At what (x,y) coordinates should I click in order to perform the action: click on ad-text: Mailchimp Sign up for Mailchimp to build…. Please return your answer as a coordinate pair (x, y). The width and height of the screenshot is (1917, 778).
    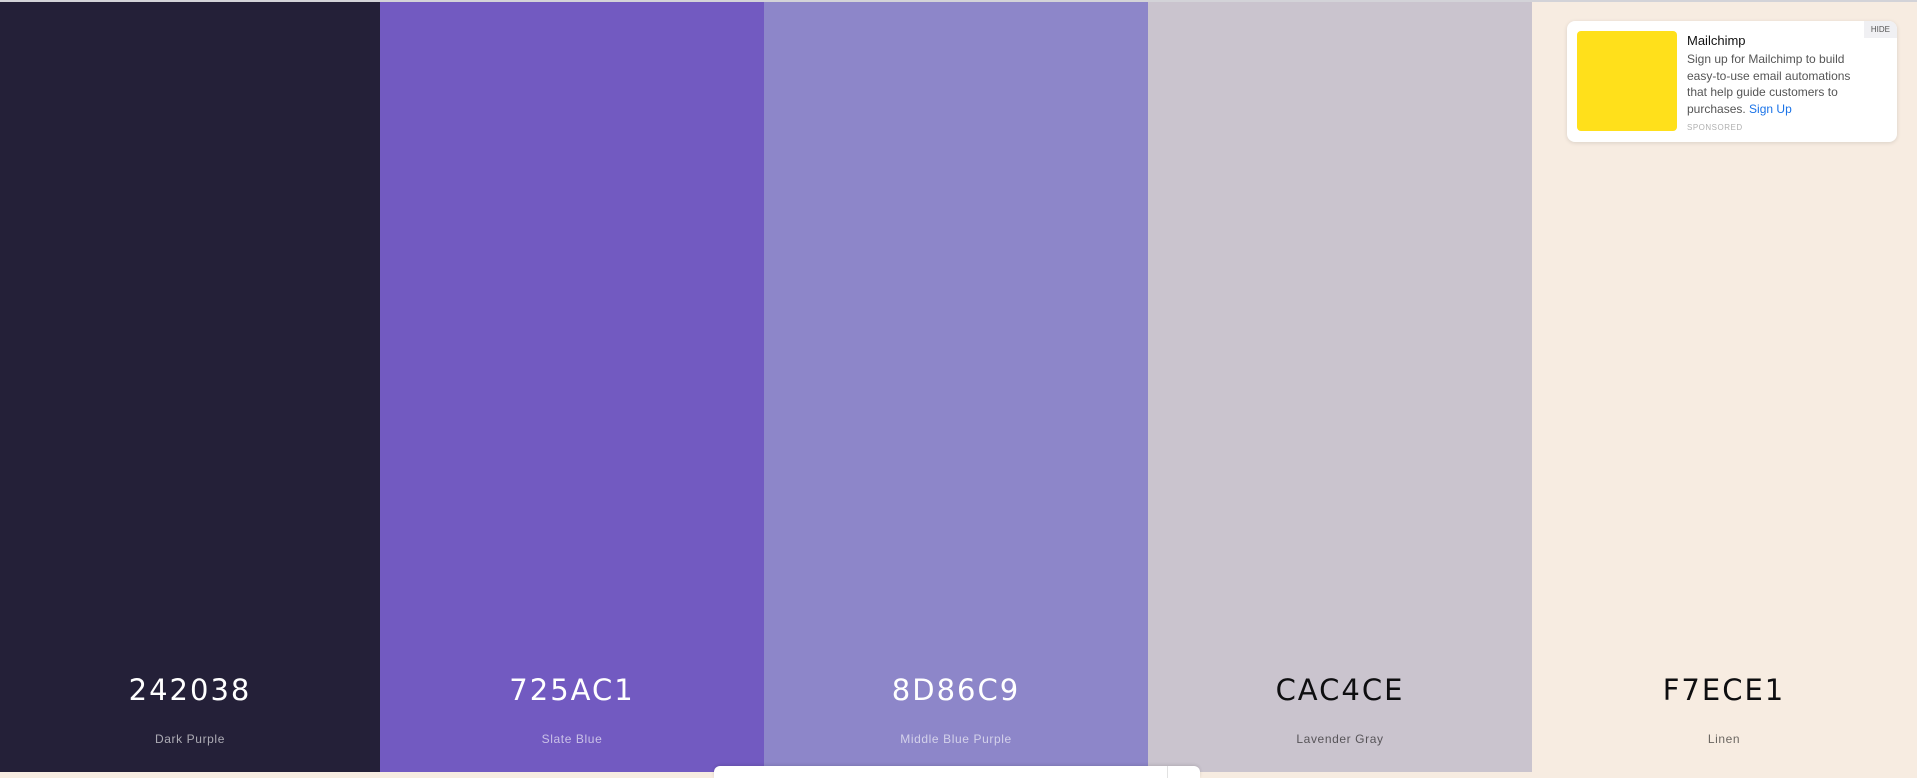
    Looking at the image, I should click on (1779, 82).